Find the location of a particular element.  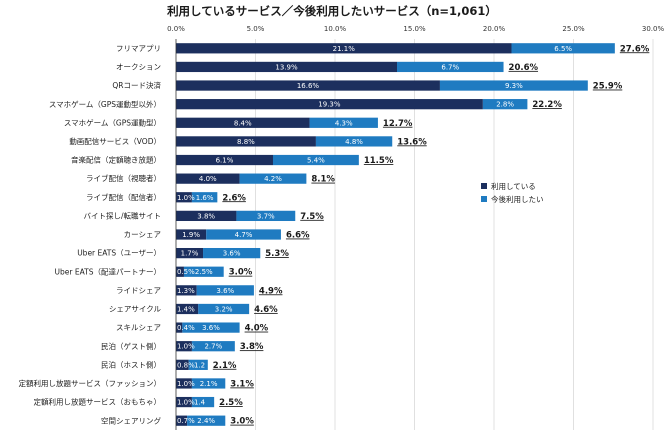

x-tick-label: 25.0% is located at coordinates (573, 29).